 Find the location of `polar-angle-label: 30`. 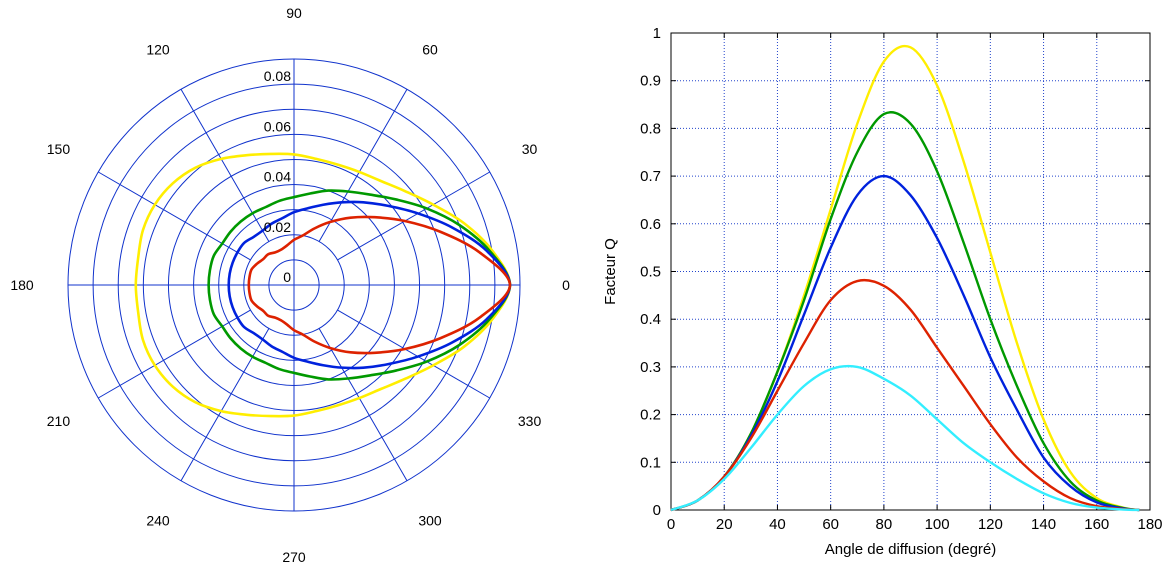

polar-angle-label: 30 is located at coordinates (530, 149).